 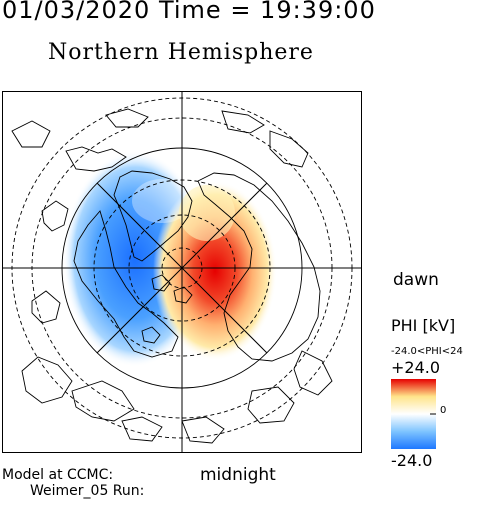 What do you see at coordinates (416, 280) in the screenshot?
I see `dawn-label: dawn` at bounding box center [416, 280].